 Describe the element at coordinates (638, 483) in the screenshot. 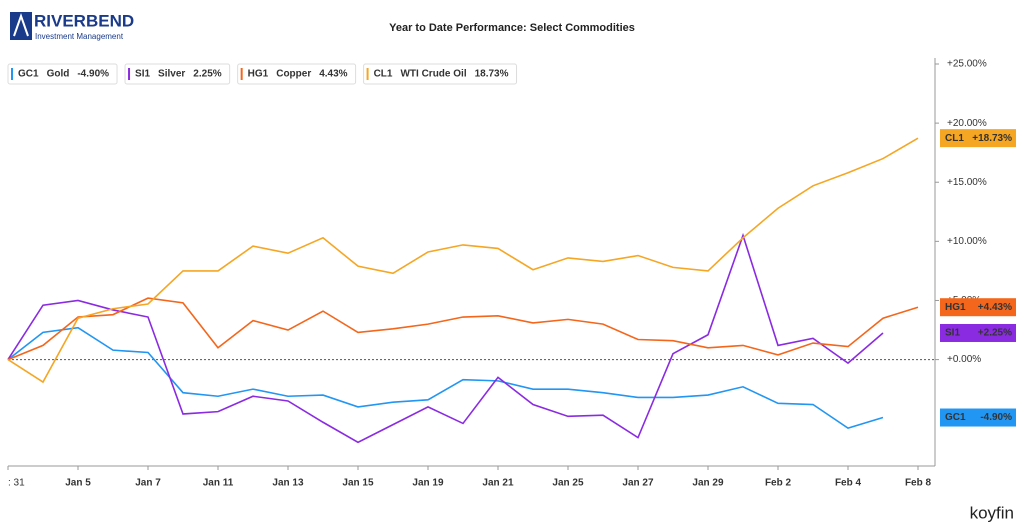

I see `x-tick-label: Jan 27` at that location.